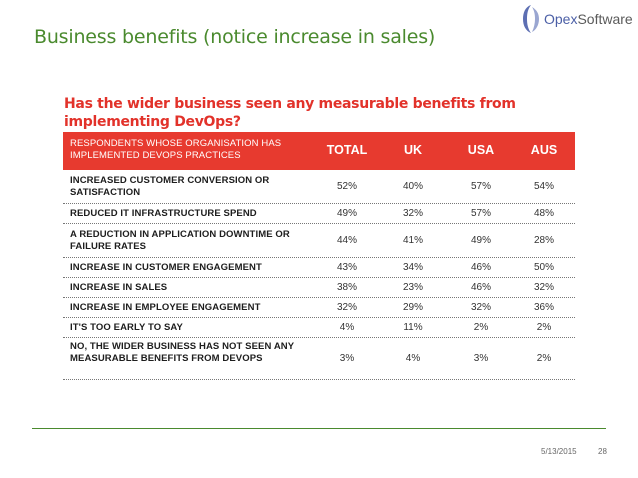  What do you see at coordinates (412, 307) in the screenshot?
I see `row-value: 29%` at bounding box center [412, 307].